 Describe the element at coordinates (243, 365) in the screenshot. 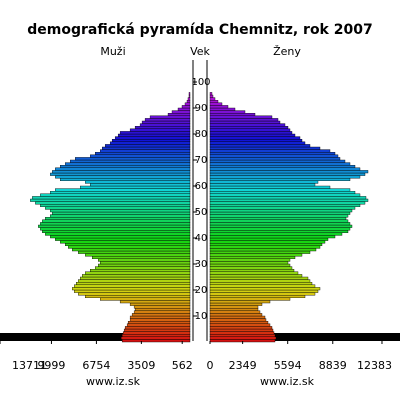

I see `x-tick-label: 2349` at that location.